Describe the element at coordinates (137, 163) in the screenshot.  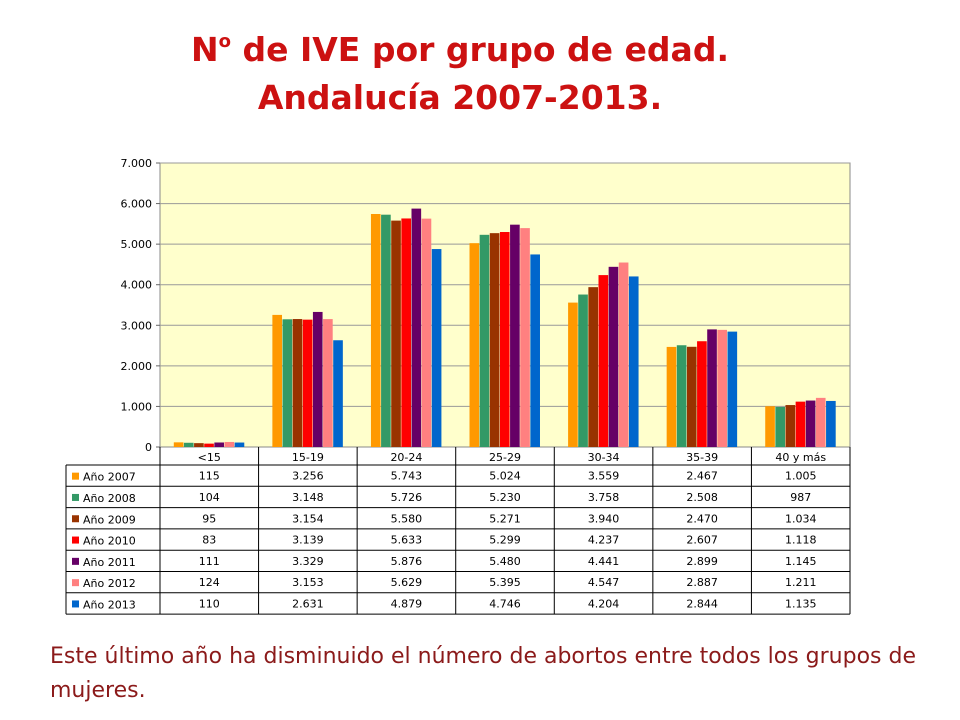
I see `y-tick-label: 7.000` at that location.